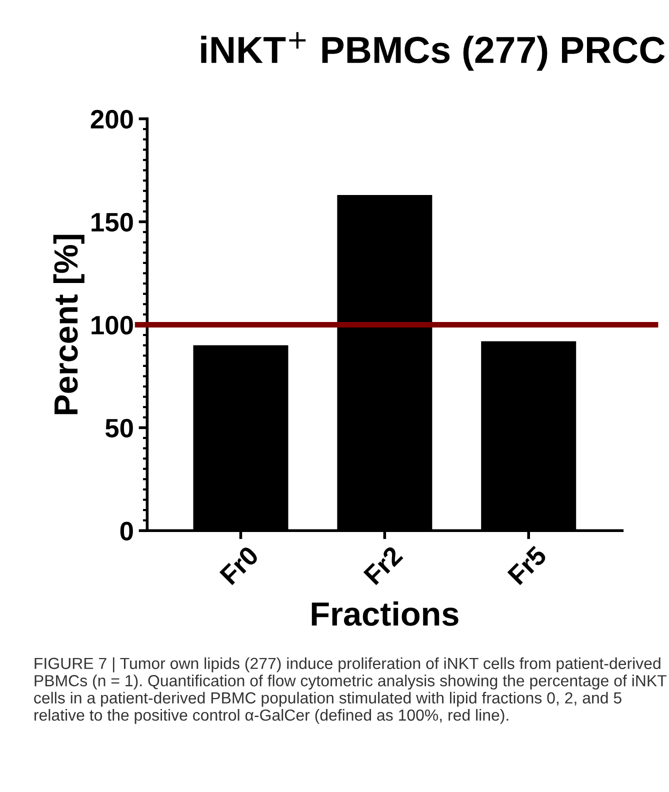 The image size is (669, 792). I want to click on y-tick-label: 50, so click(119, 428).